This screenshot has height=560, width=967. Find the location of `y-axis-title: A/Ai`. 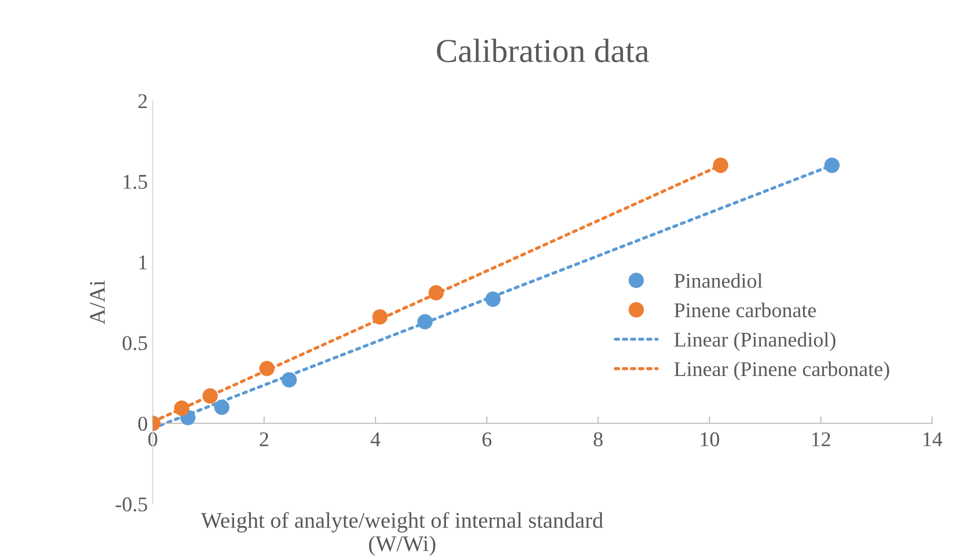

y-axis-title: A/Ai is located at coordinates (97, 302).